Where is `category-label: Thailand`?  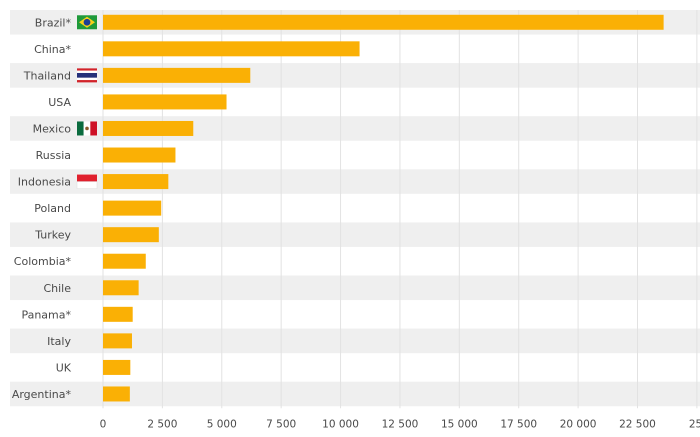 category-label: Thailand is located at coordinates (47, 75).